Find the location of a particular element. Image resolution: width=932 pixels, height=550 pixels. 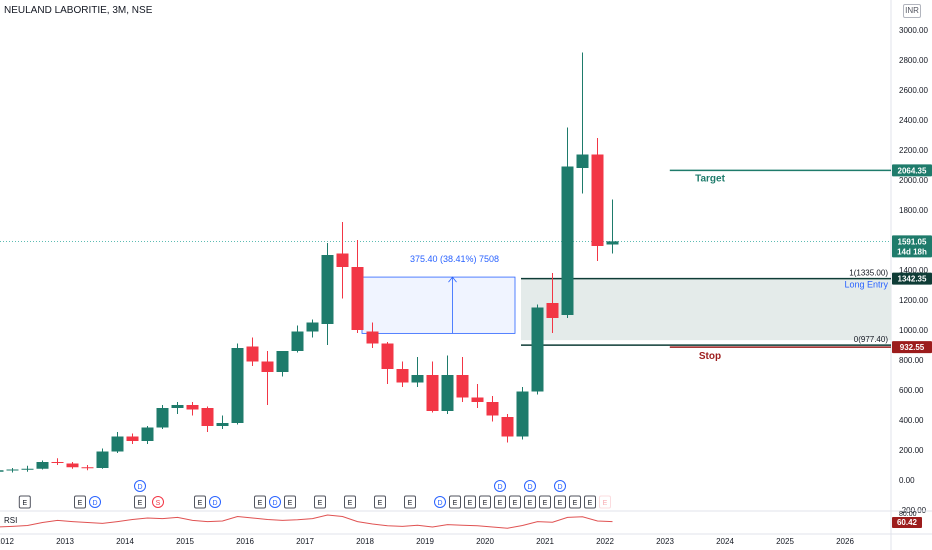

y-tick-label: 2400.00 is located at coordinates (913, 120).